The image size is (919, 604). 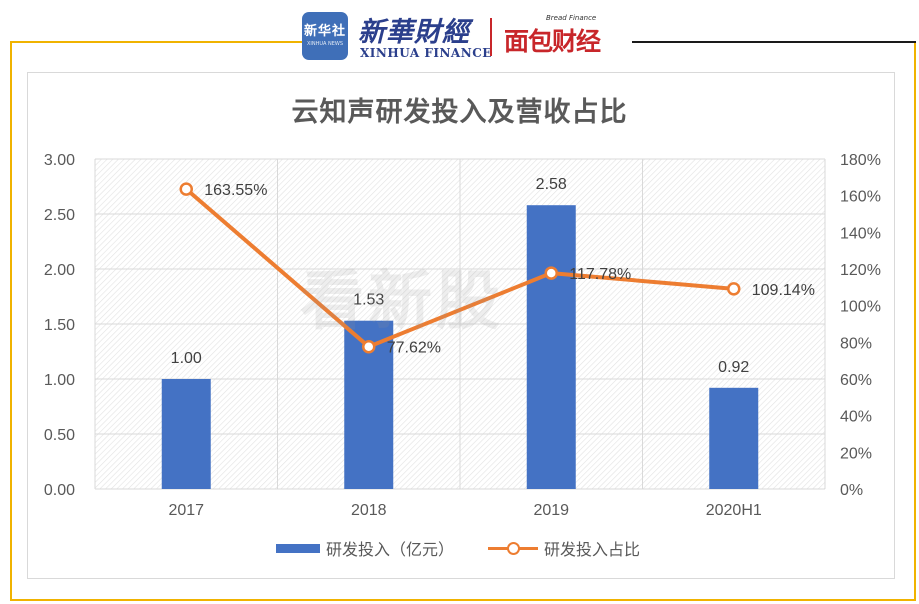 I want to click on y-right-tick-label: 40%, so click(x=856, y=417).